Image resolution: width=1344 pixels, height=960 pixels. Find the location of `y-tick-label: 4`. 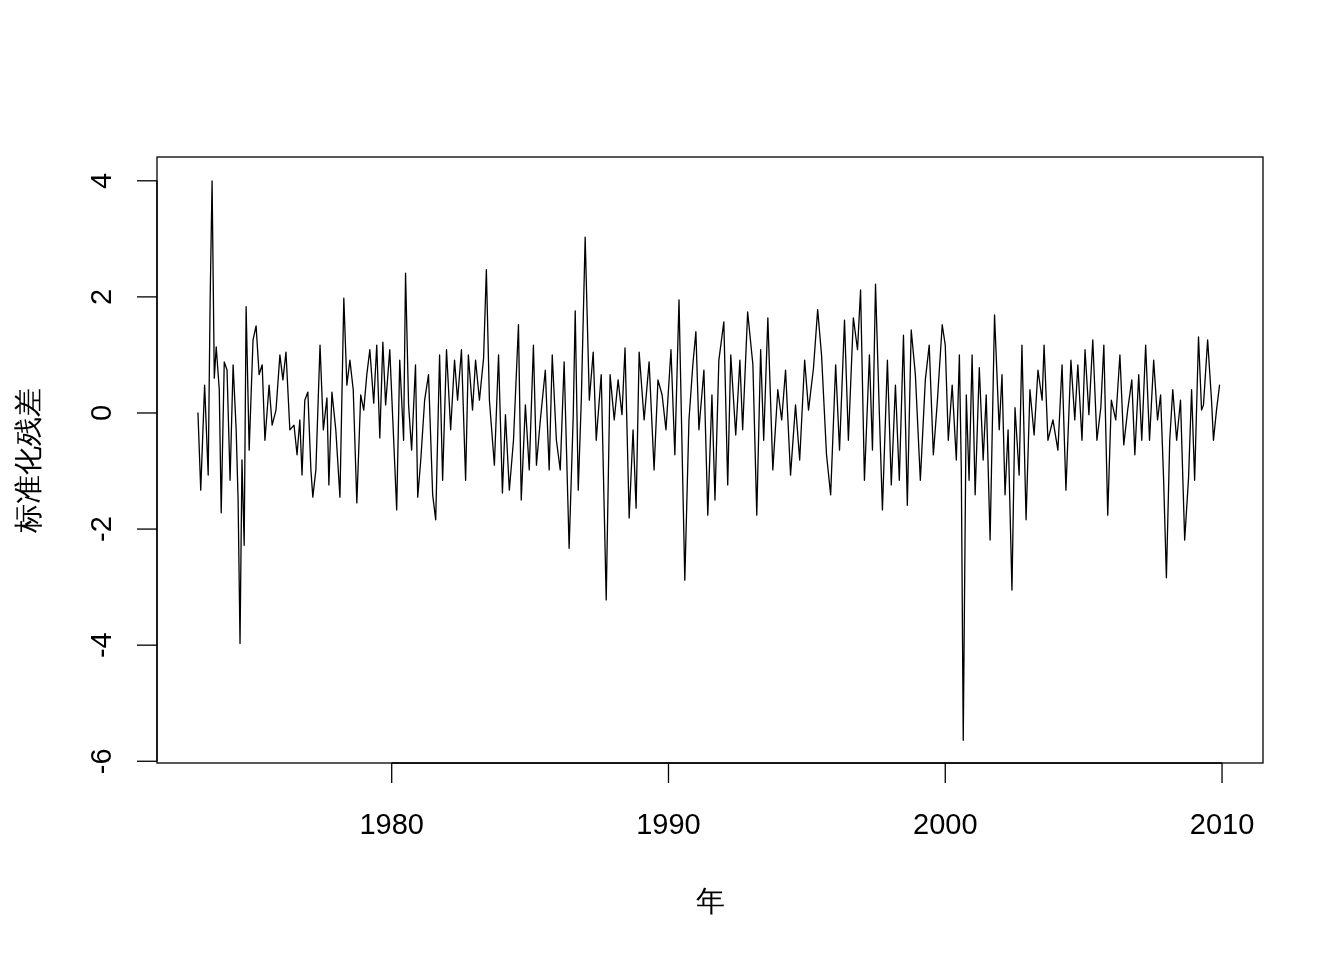

y-tick-label: 4 is located at coordinates (101, 180).